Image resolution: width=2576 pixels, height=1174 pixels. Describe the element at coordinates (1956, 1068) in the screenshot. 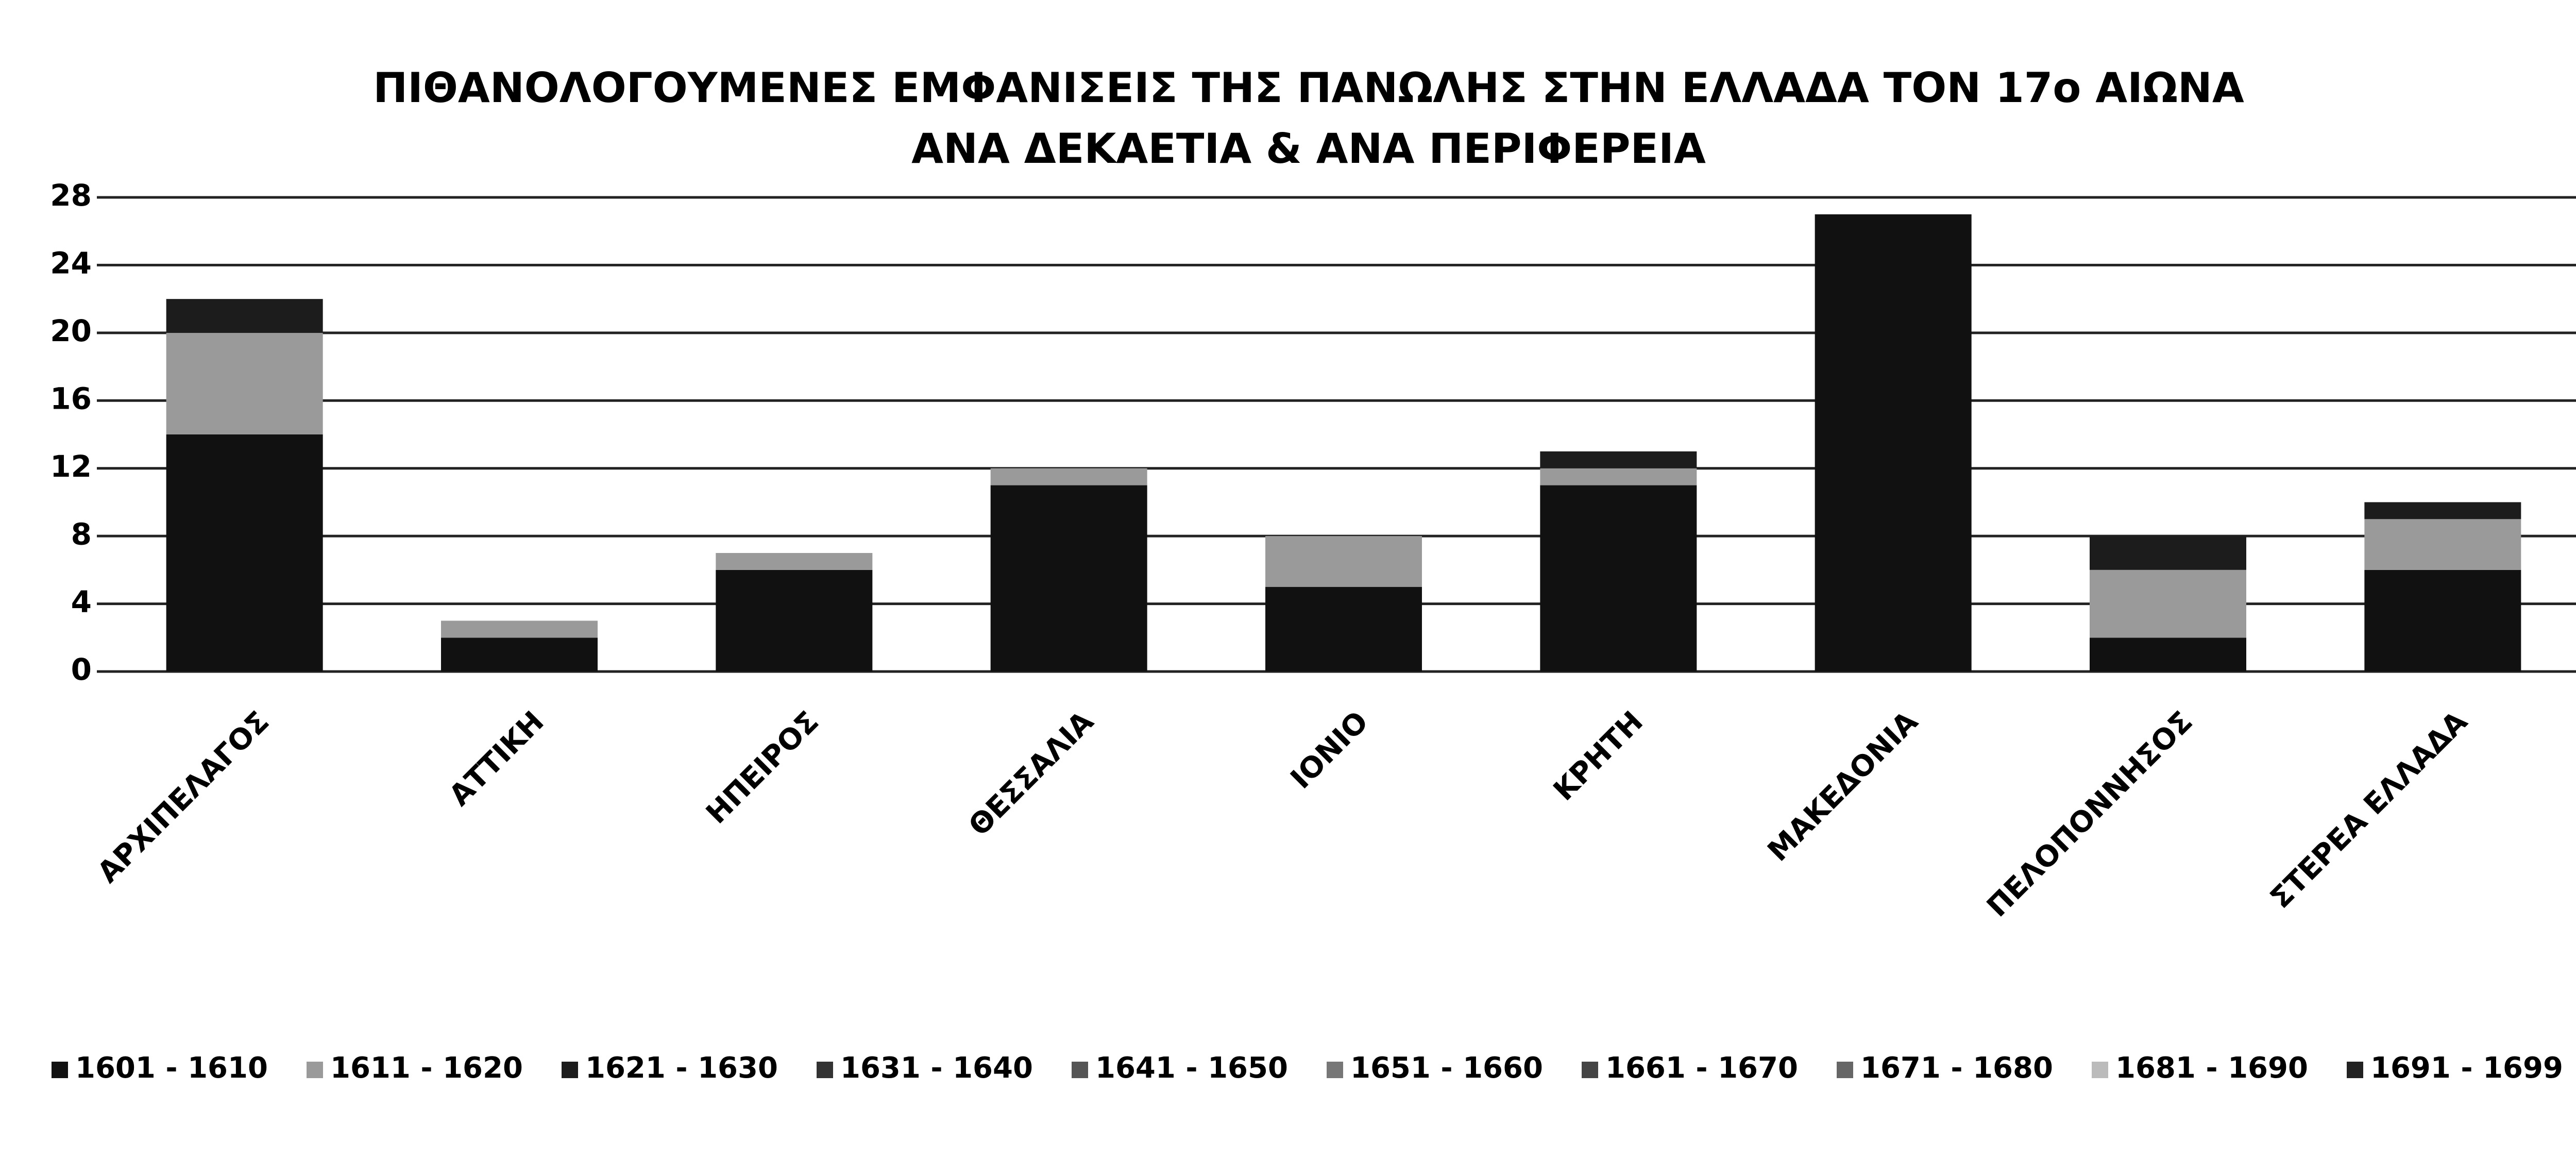

I see `legend-label: 1671 - 1680` at that location.